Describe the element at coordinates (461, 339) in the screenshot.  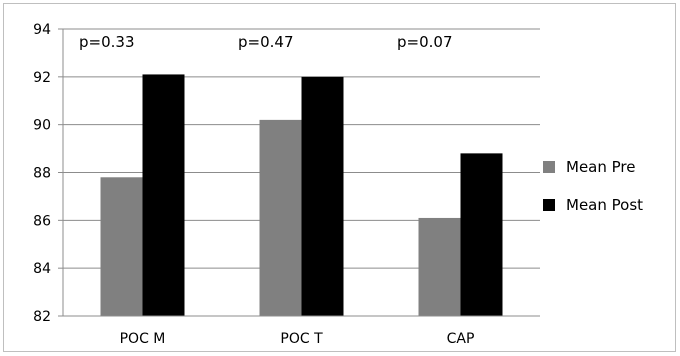
I see `x-tick-label: CAP` at that location.